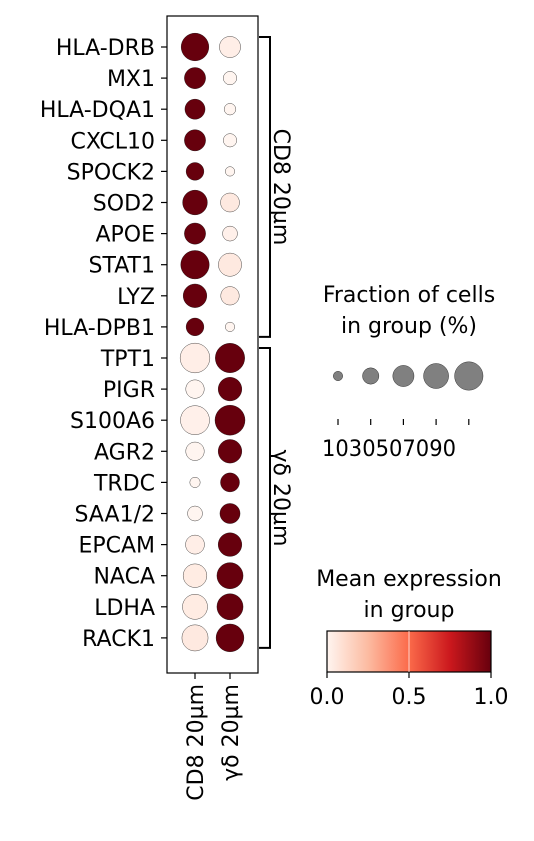 Image resolution: width=534 pixels, height=841 pixels. What do you see at coordinates (124, 577) in the screenshot?
I see `gene-label: NACA` at bounding box center [124, 577].